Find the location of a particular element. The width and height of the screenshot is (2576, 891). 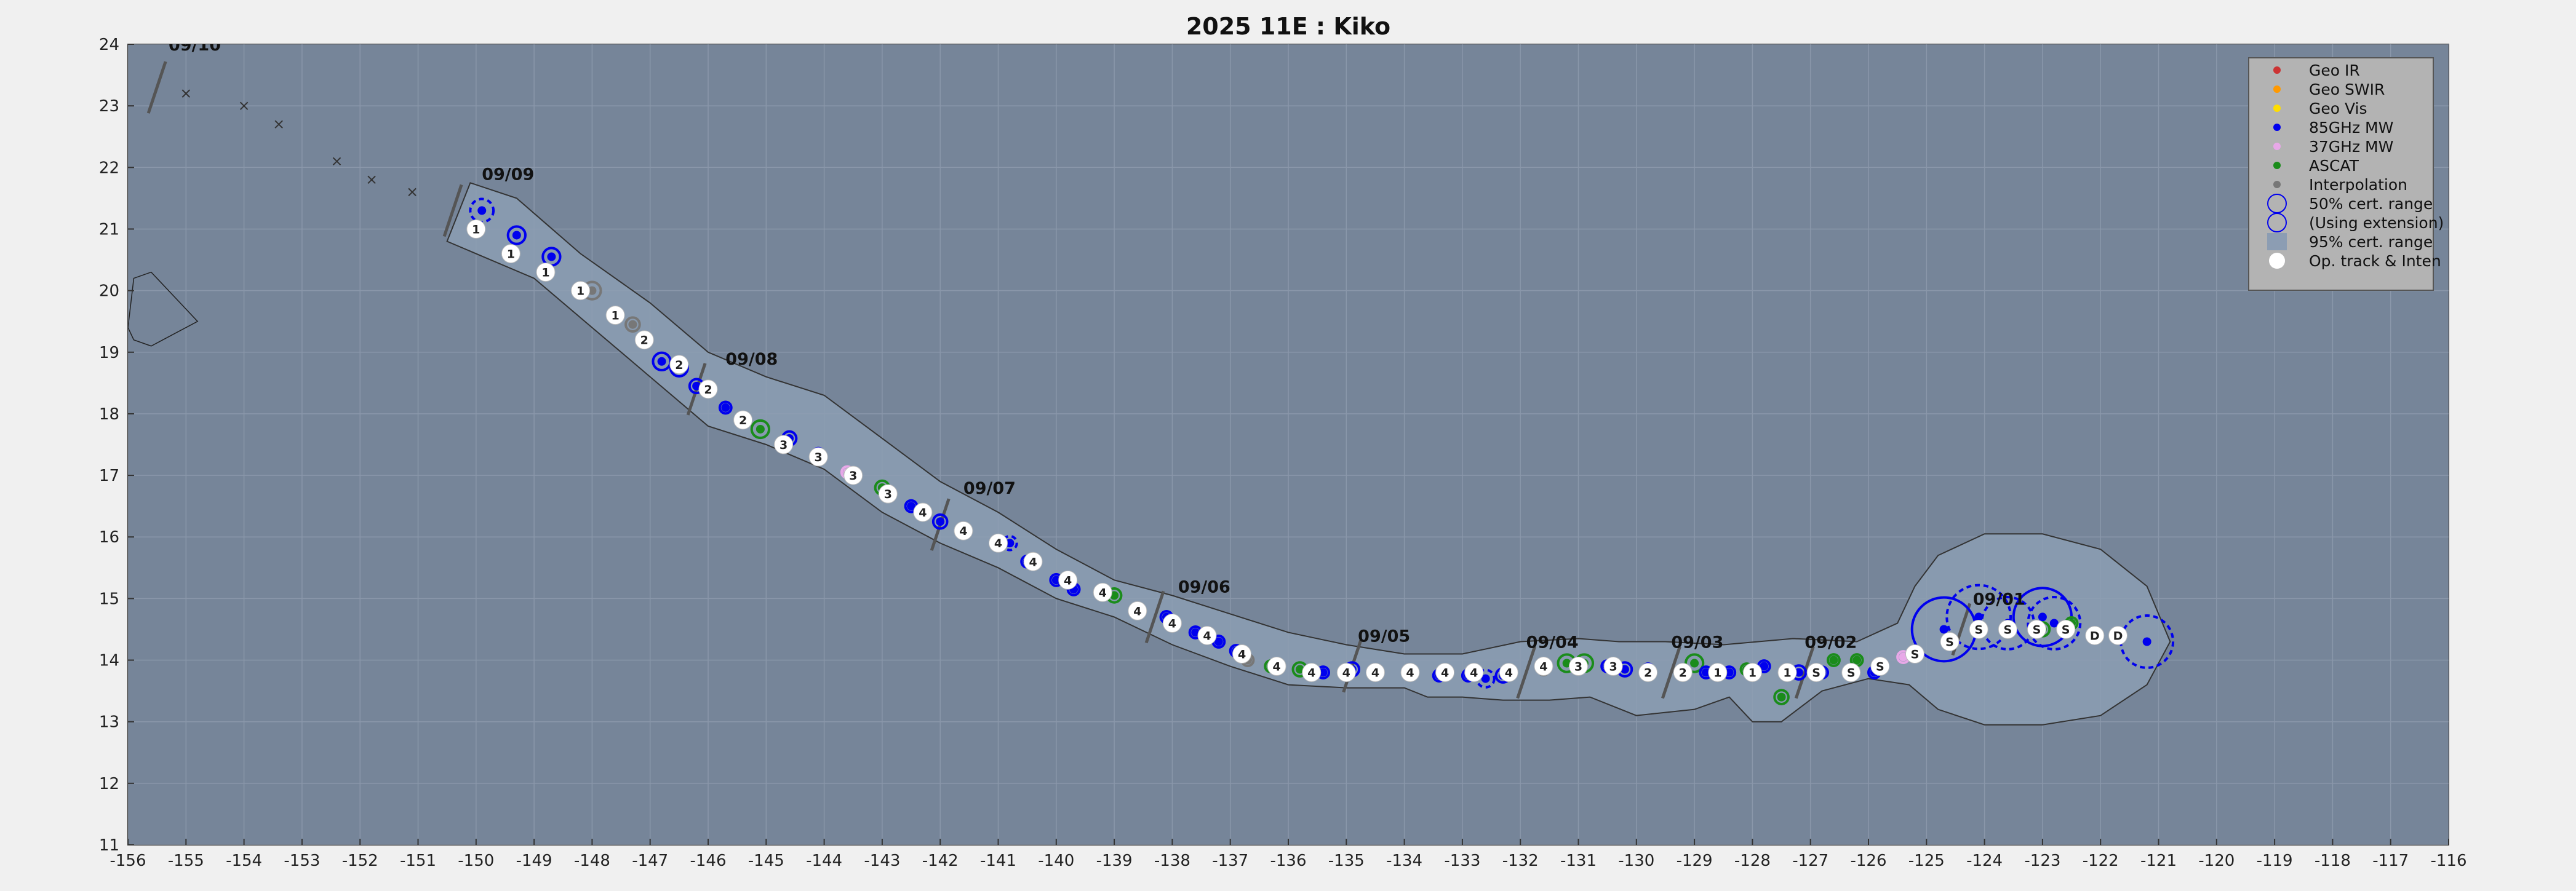

x-tick-label: -136 is located at coordinates (1288, 861).